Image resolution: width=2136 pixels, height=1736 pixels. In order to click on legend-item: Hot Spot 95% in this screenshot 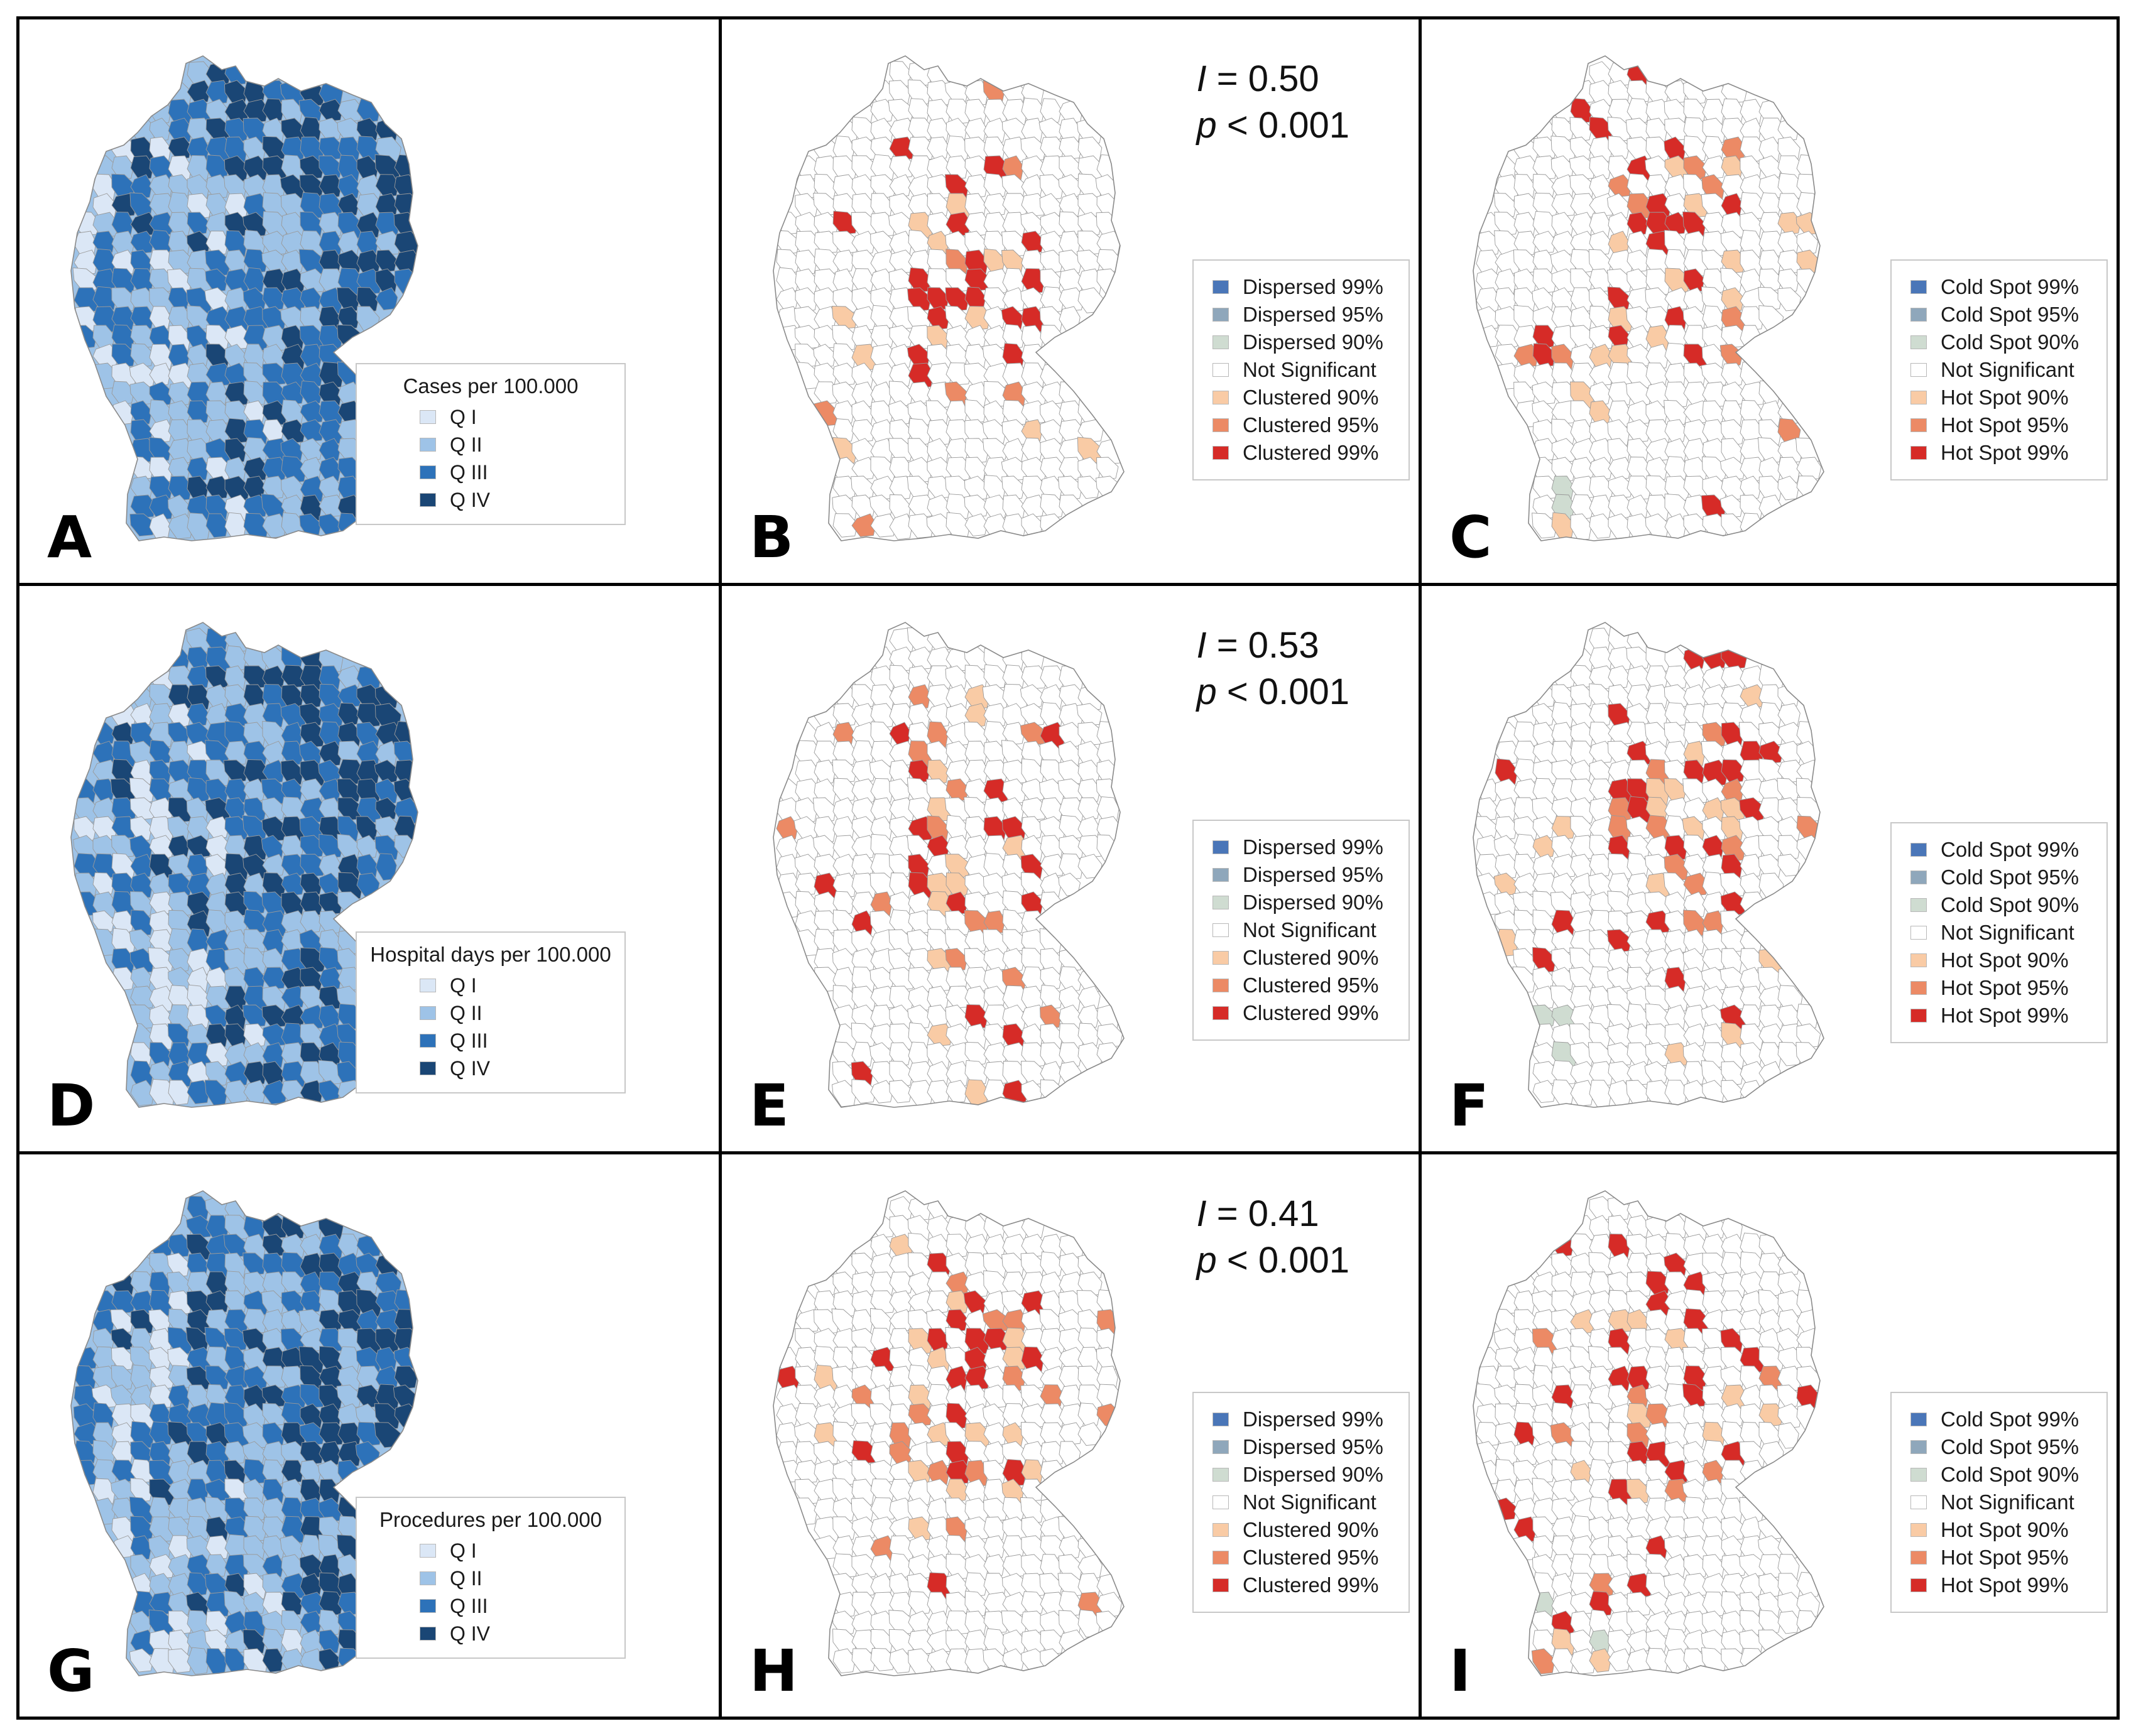, I will do `click(2008, 988)`.